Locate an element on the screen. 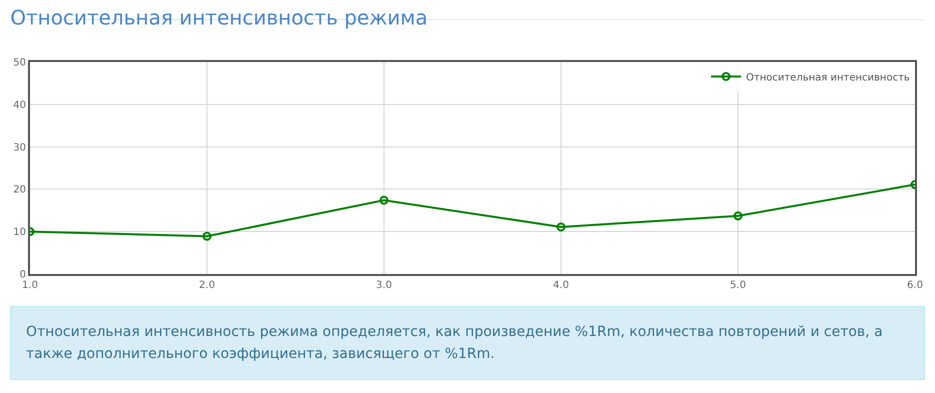  x-tick-label: 3.0 is located at coordinates (384, 285).